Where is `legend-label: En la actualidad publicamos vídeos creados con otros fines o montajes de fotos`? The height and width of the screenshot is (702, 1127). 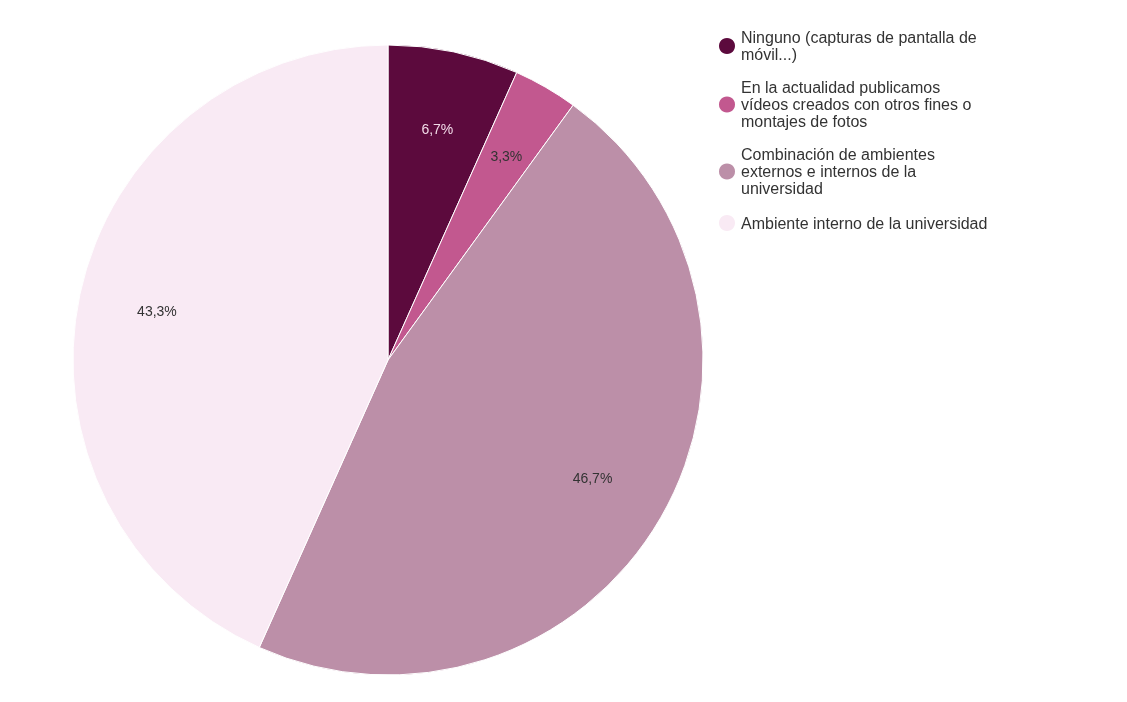 legend-label: En la actualidad publicamos vídeos creados con otros fines o montajes de fotos is located at coordinates (858, 104).